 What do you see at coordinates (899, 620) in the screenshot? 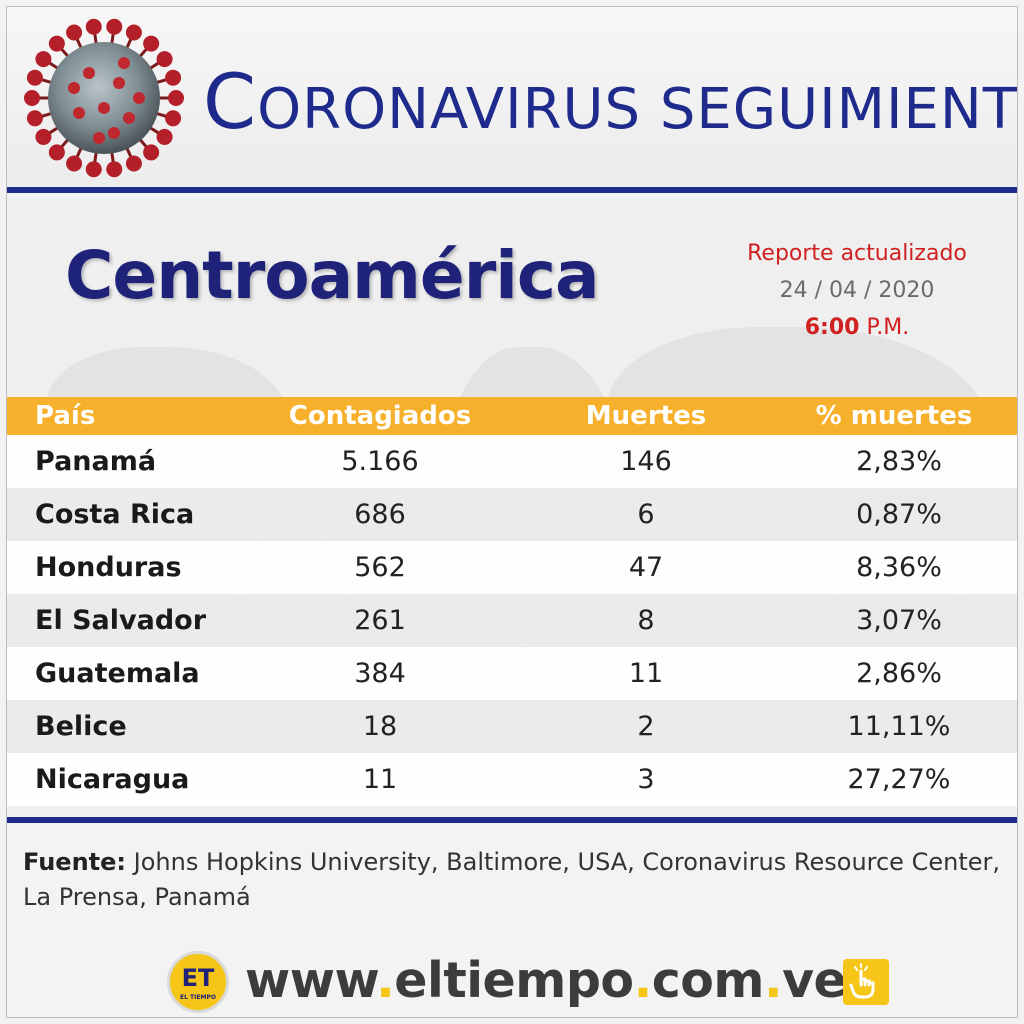
I see `row-pct: 3,07%` at bounding box center [899, 620].